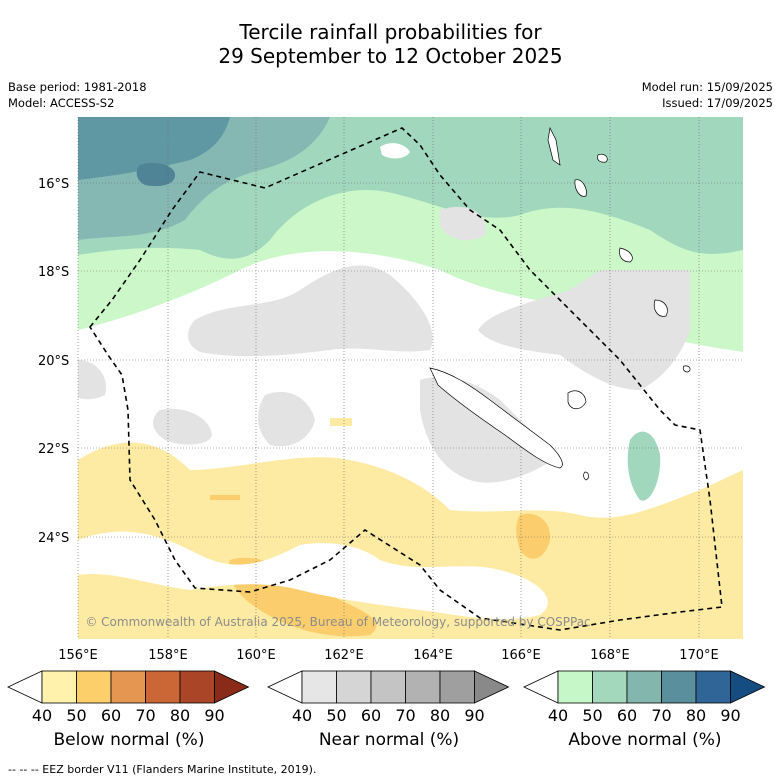 This screenshot has height=781, width=781. Describe the element at coordinates (390, 32) in the screenshot. I see `map-title-line1: Tercile rainfall probabilities for` at that location.